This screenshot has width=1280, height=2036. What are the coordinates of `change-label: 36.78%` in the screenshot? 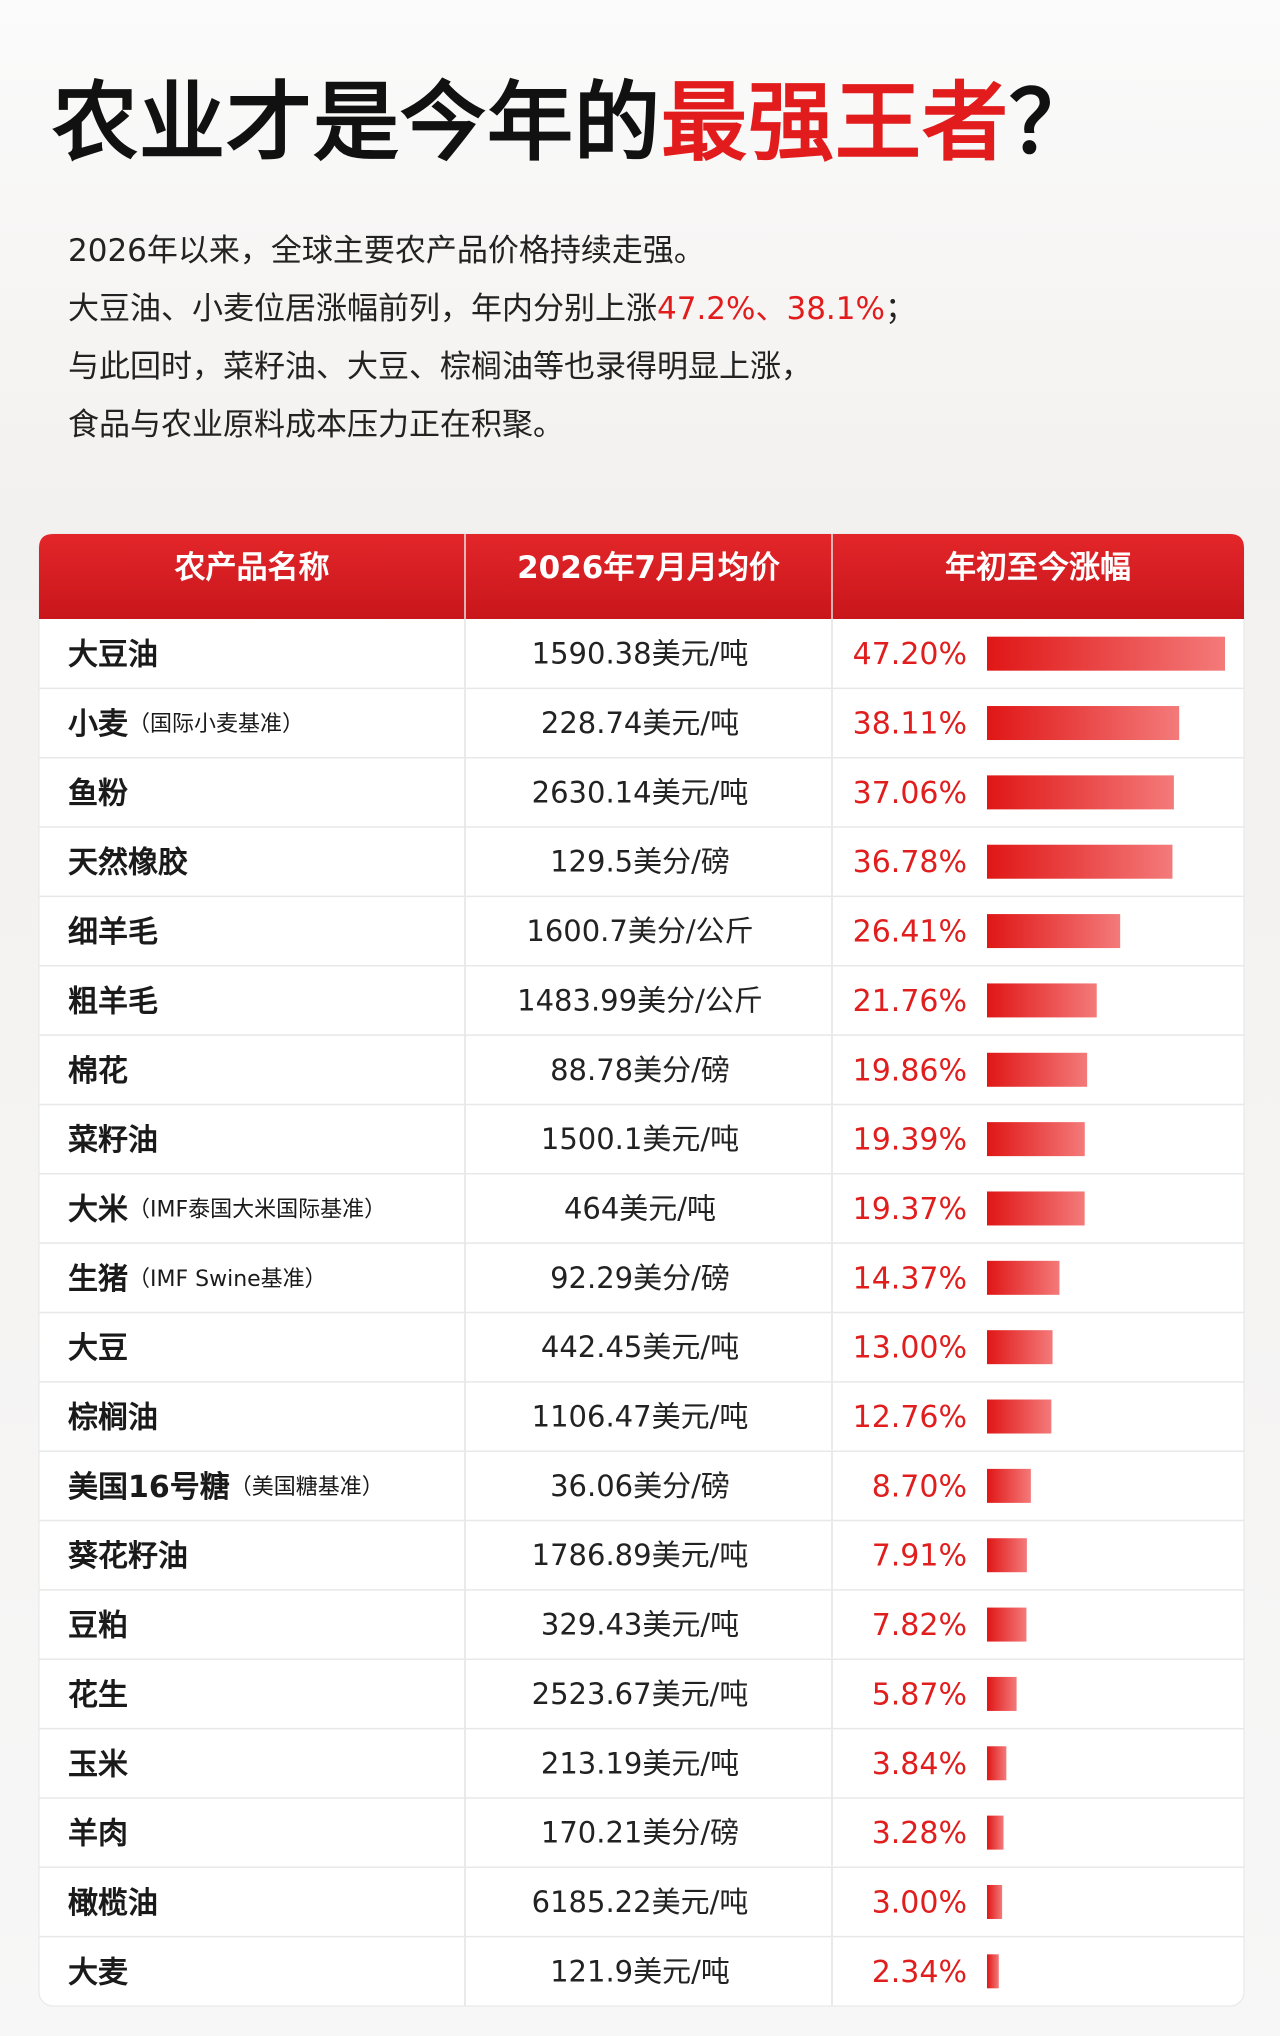 It's located at (910, 862).